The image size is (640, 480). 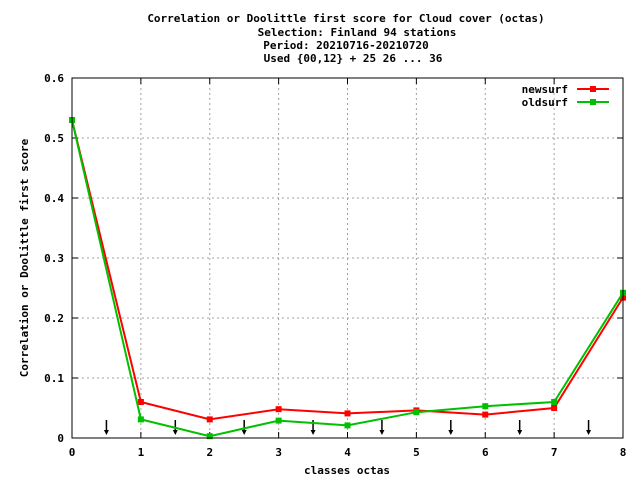 I want to click on y-tick-label: 0.1, so click(x=54, y=378).